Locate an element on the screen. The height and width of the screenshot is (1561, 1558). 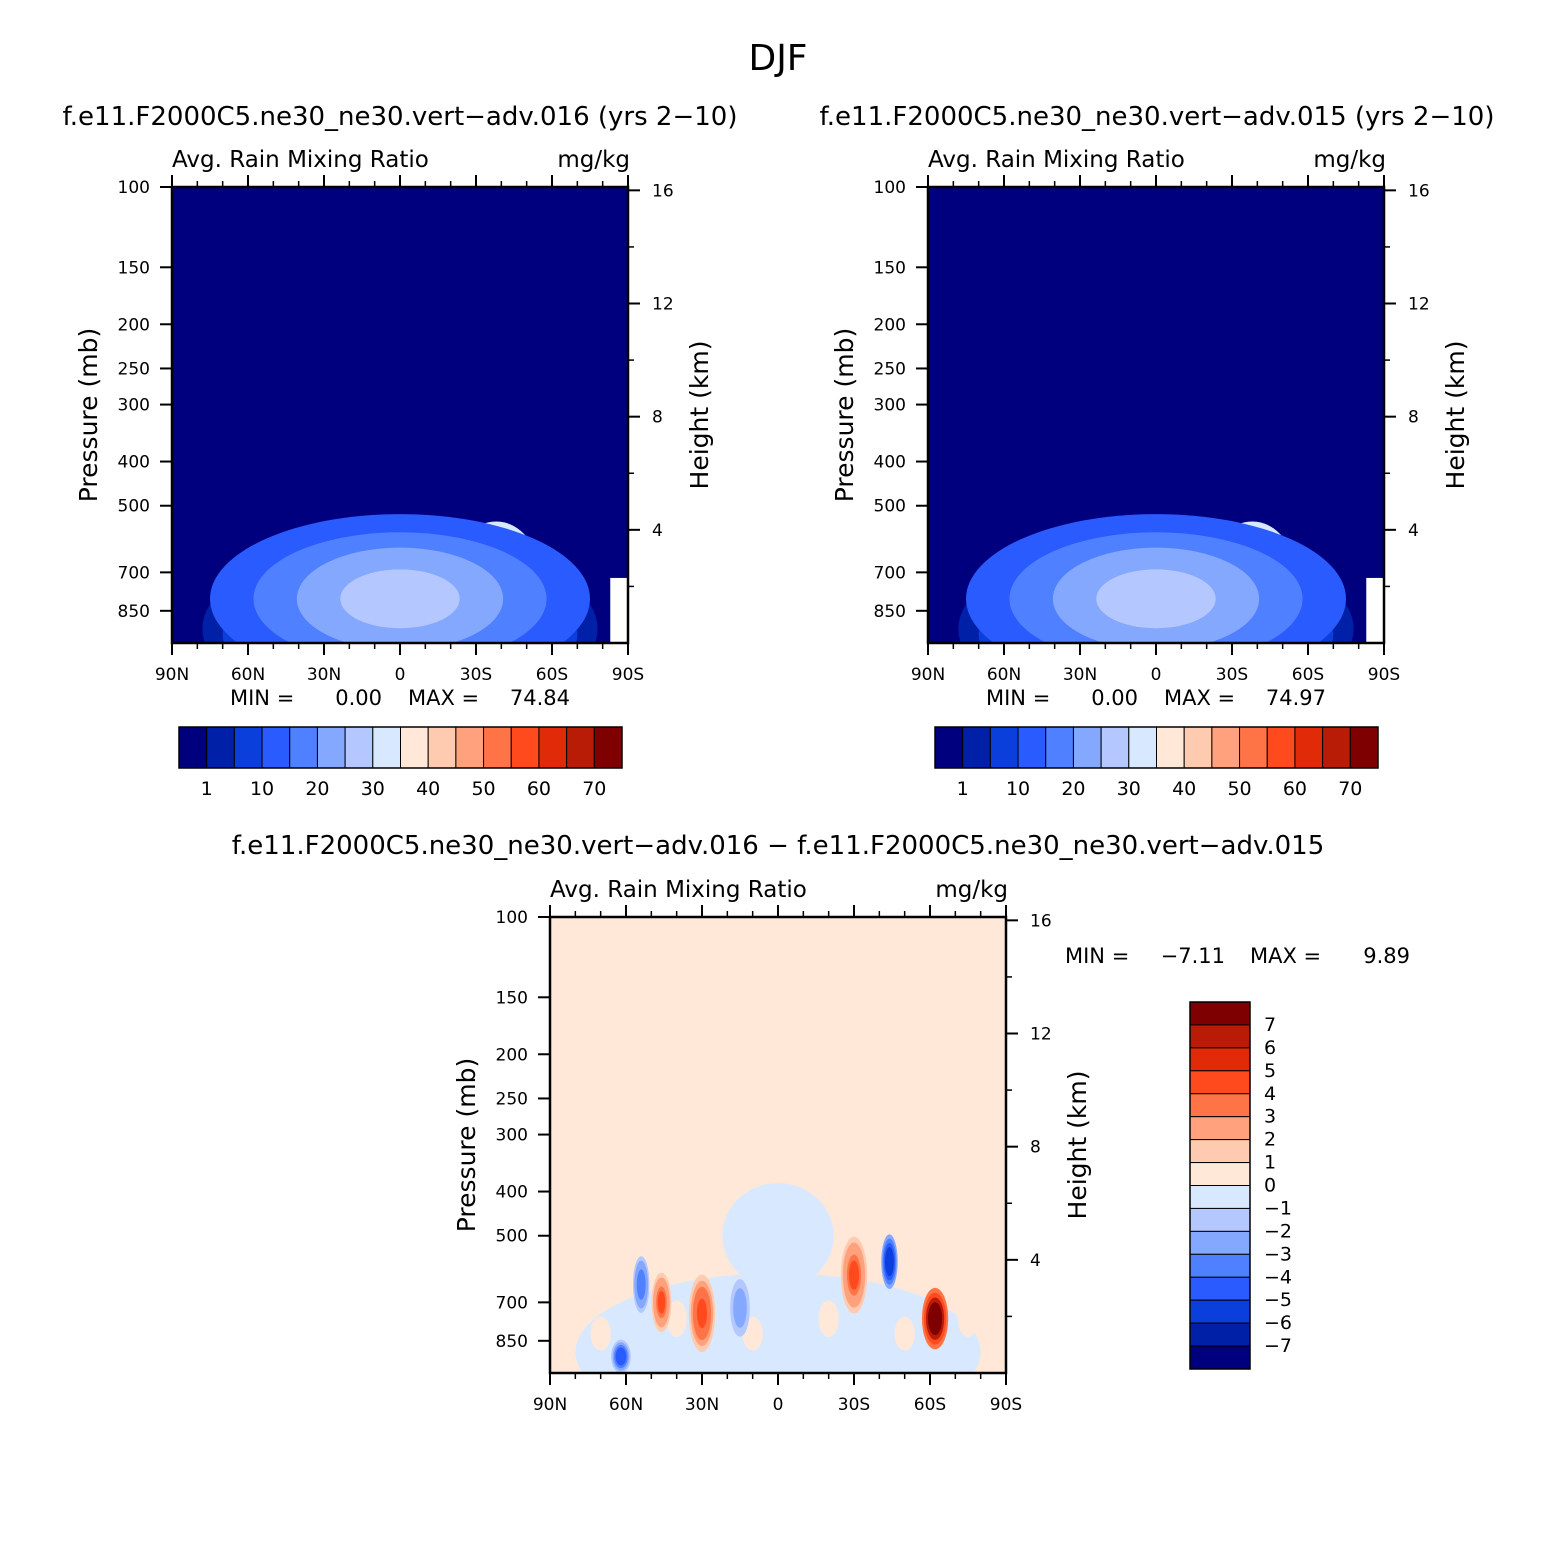
height-axis-label: Height (km) is located at coordinates (1077, 1145).